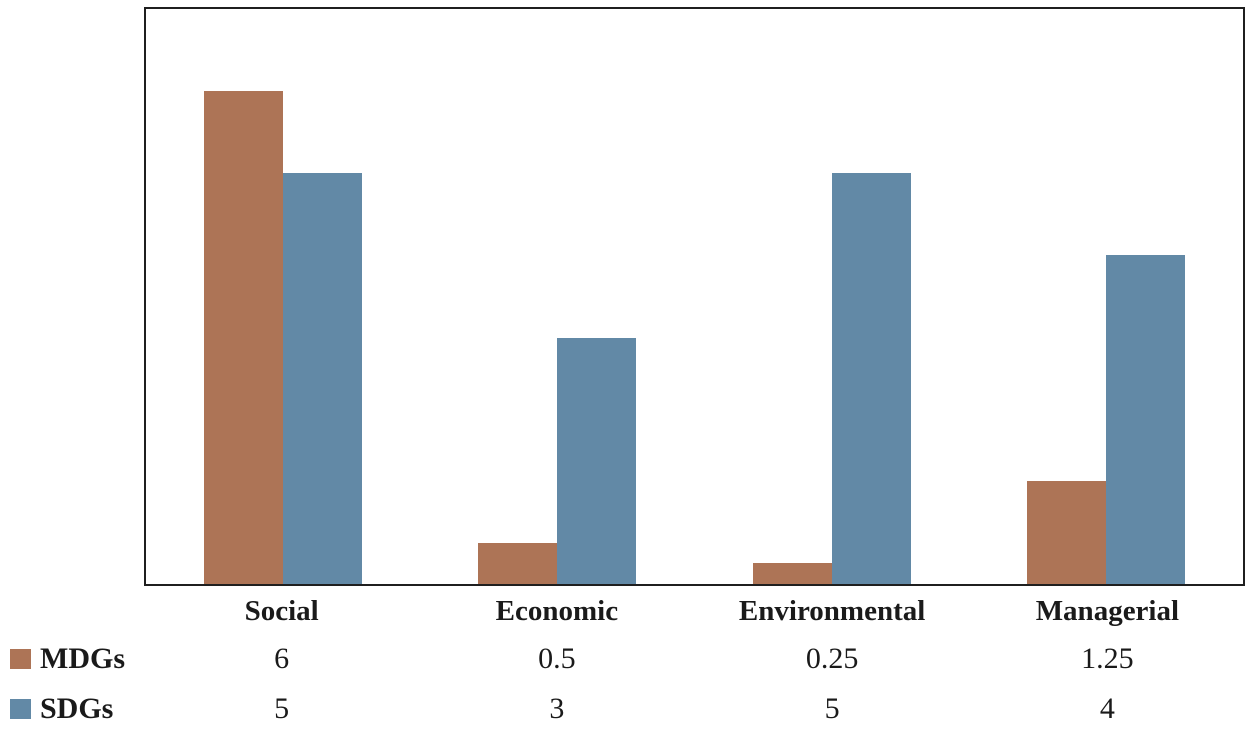 This screenshot has height=732, width=1254. I want to click on bar-sdgs-economic, so click(597, 460).